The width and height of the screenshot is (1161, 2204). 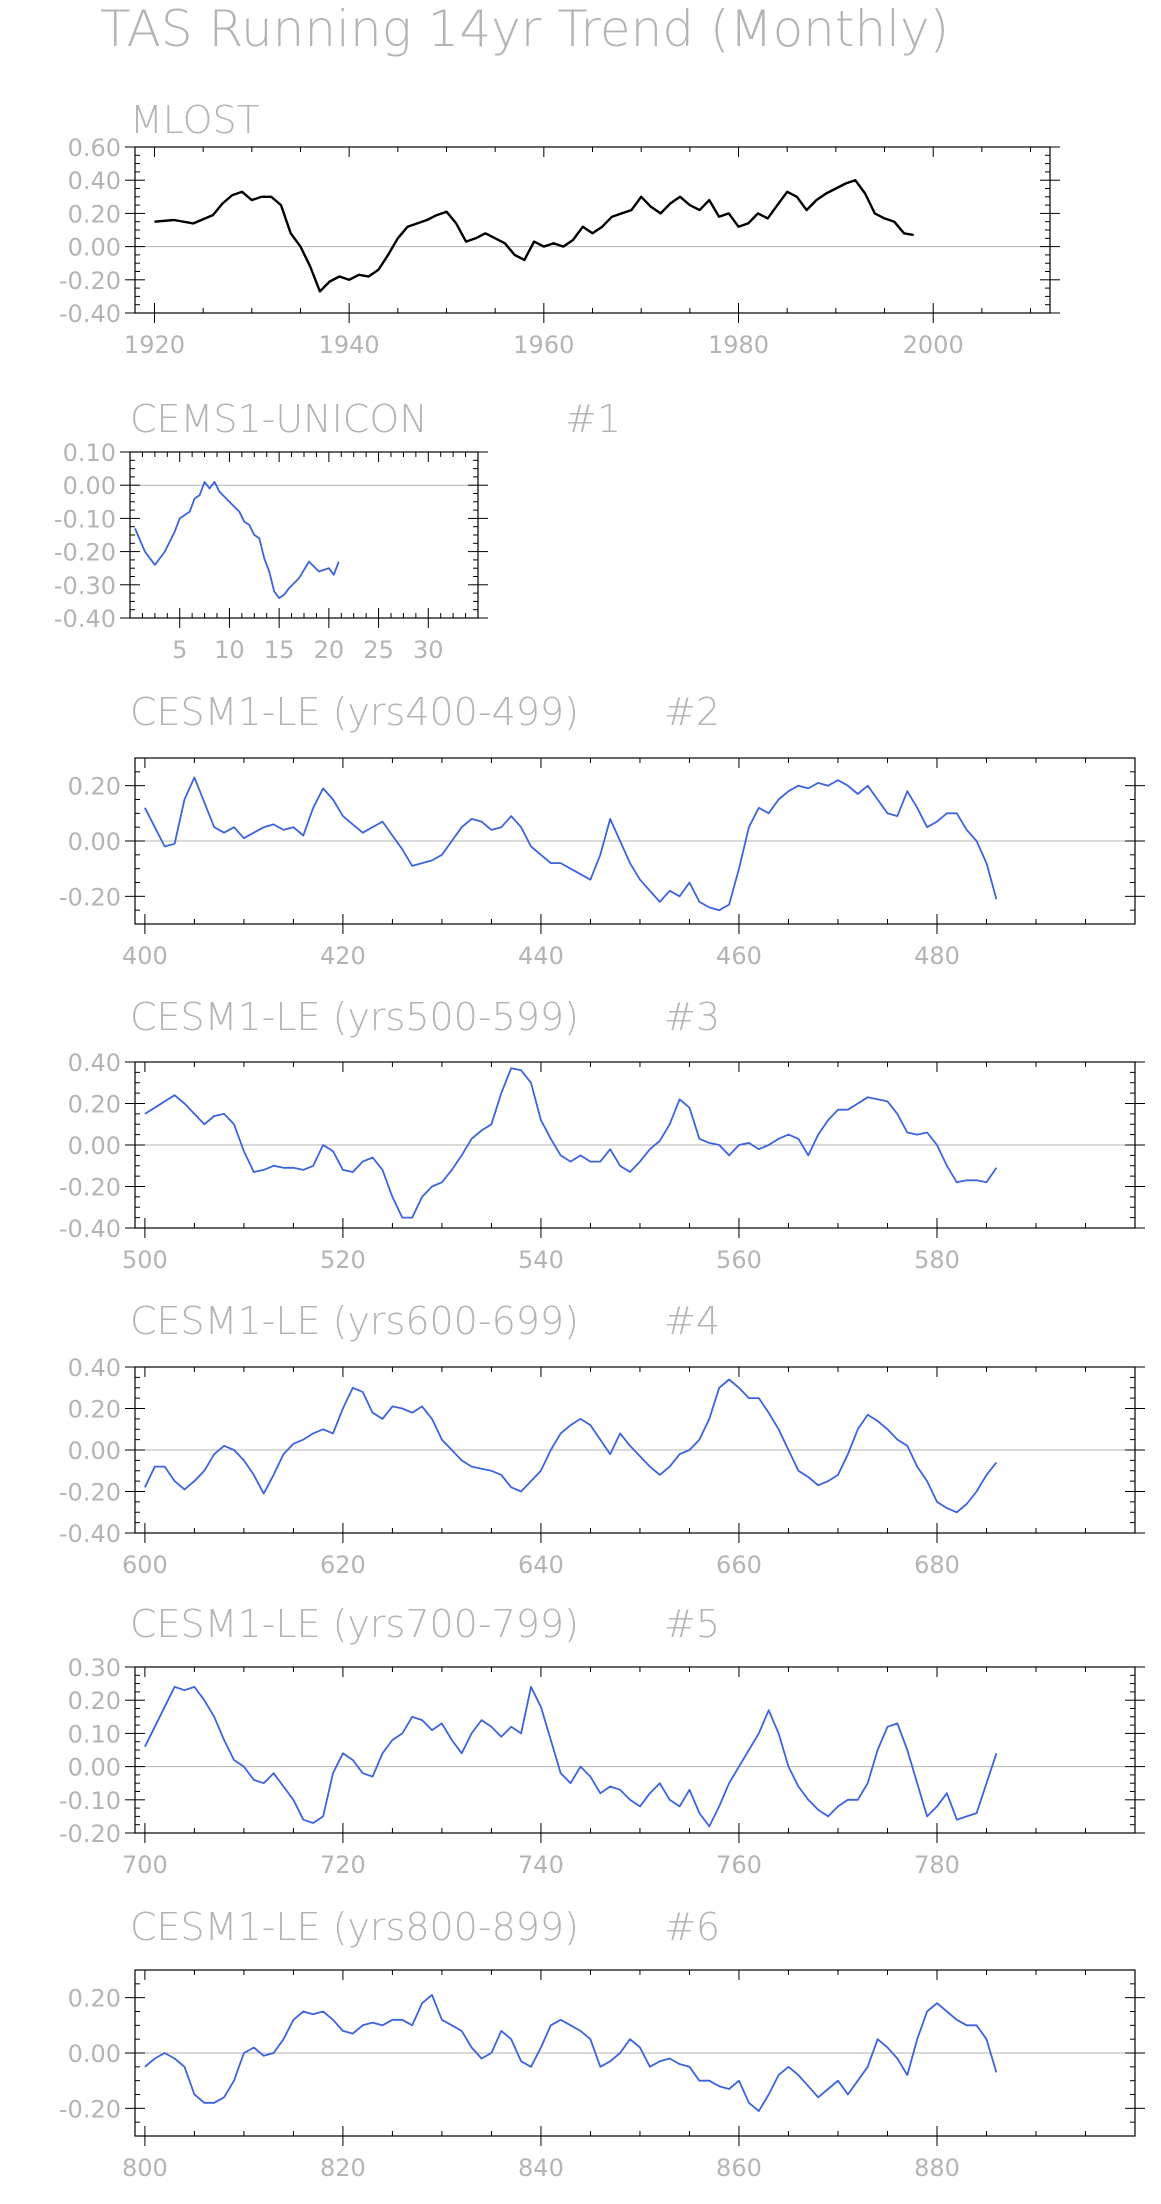 What do you see at coordinates (937, 1565) in the screenshot?
I see `x-tick-label: 680` at bounding box center [937, 1565].